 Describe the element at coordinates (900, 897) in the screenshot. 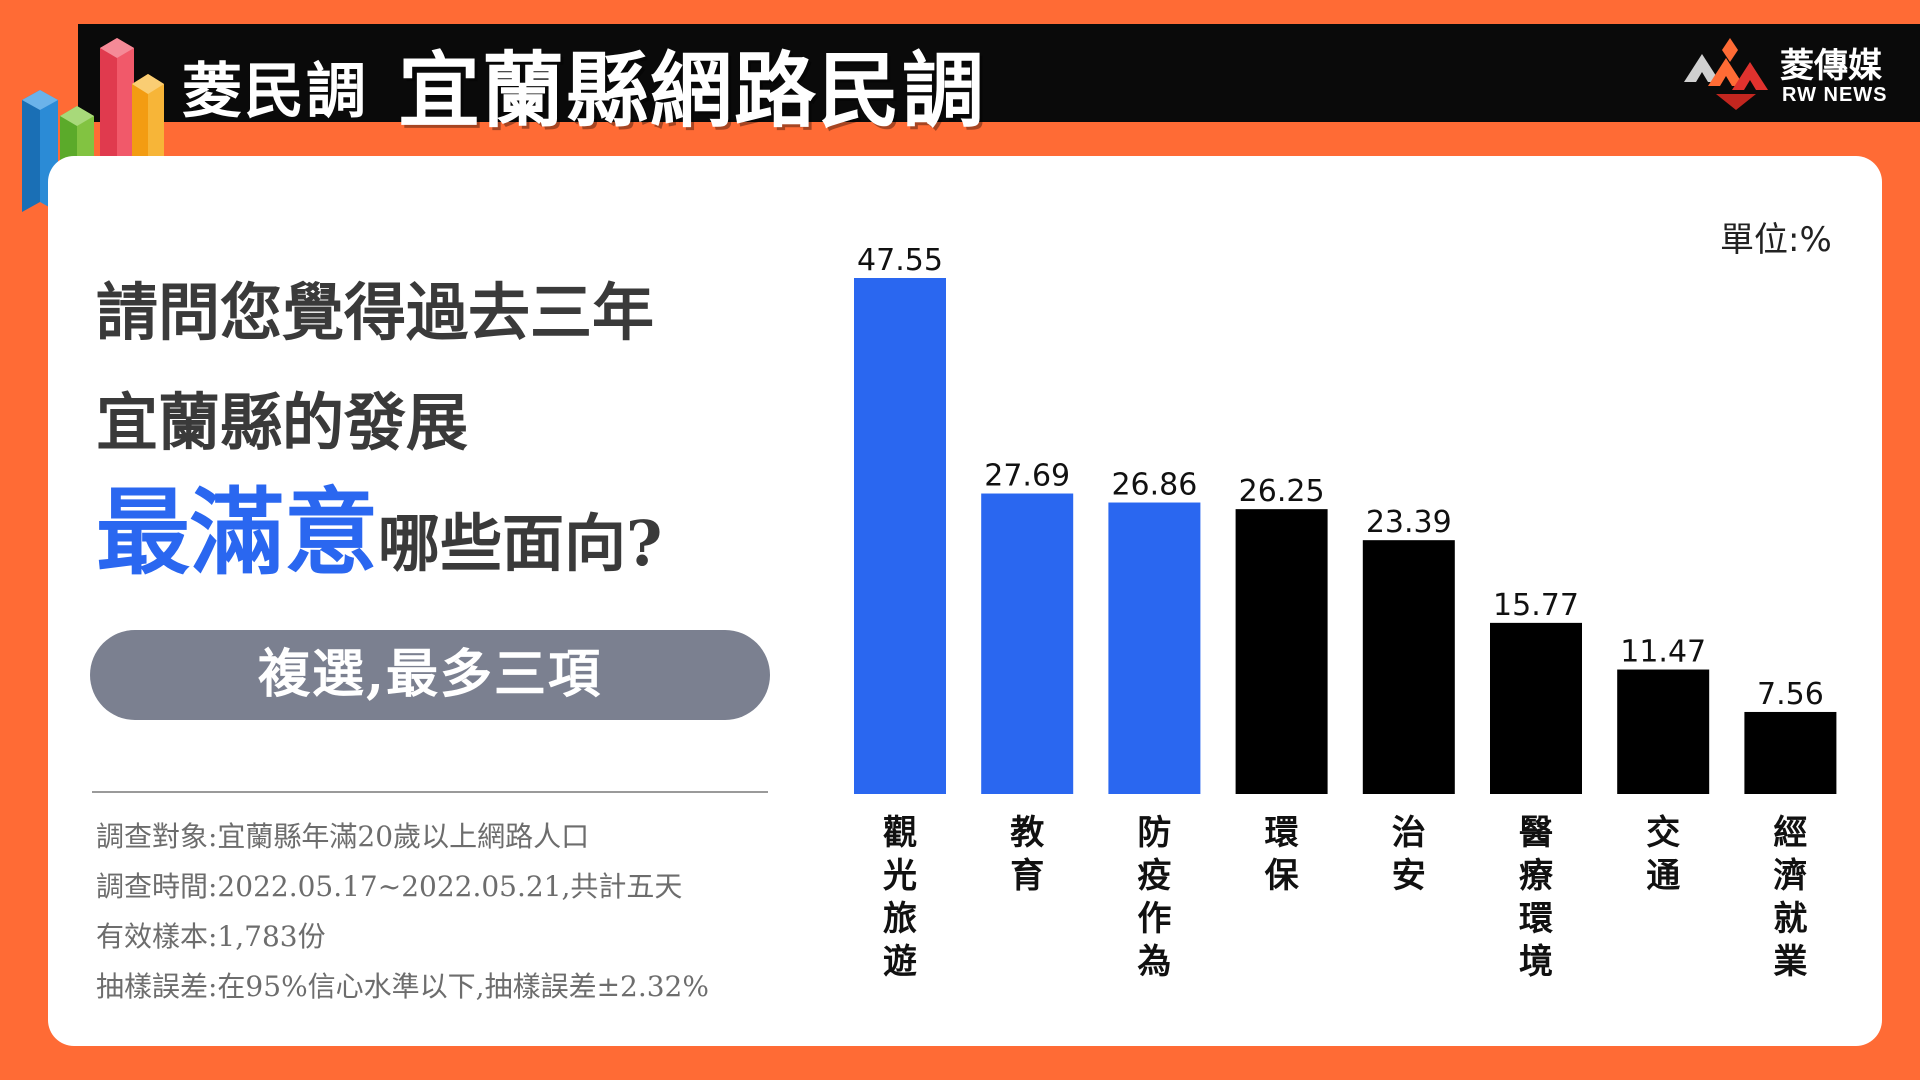

I see `category-label-1: 觀光旅遊` at that location.